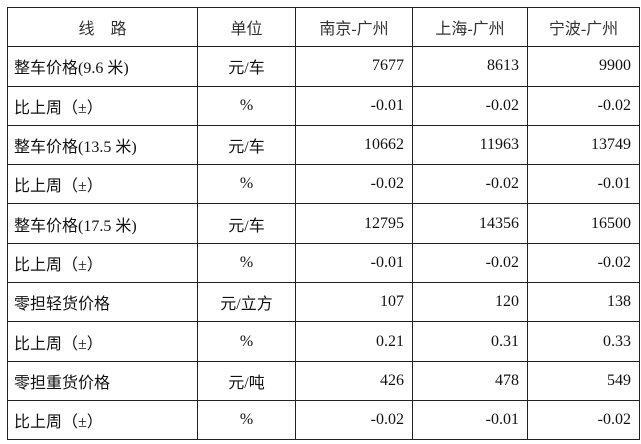 This screenshot has width=641, height=444. I want to click on table-row: 比上周（±）% -0.02 -0.01 -0.02, so click(323, 420).